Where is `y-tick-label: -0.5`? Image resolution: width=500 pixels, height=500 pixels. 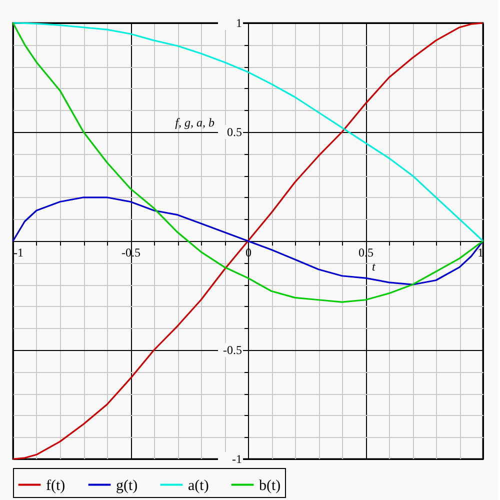
y-tick-label: -0.5 is located at coordinates (232, 350).